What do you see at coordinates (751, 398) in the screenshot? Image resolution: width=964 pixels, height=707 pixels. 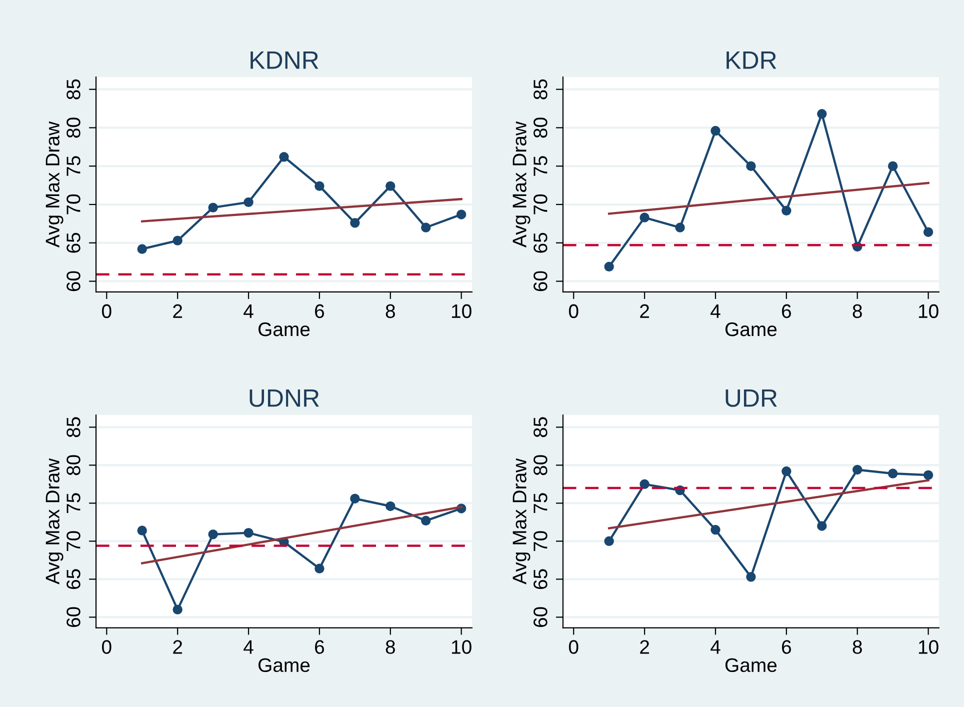 I see `chart-title: UDR` at bounding box center [751, 398].